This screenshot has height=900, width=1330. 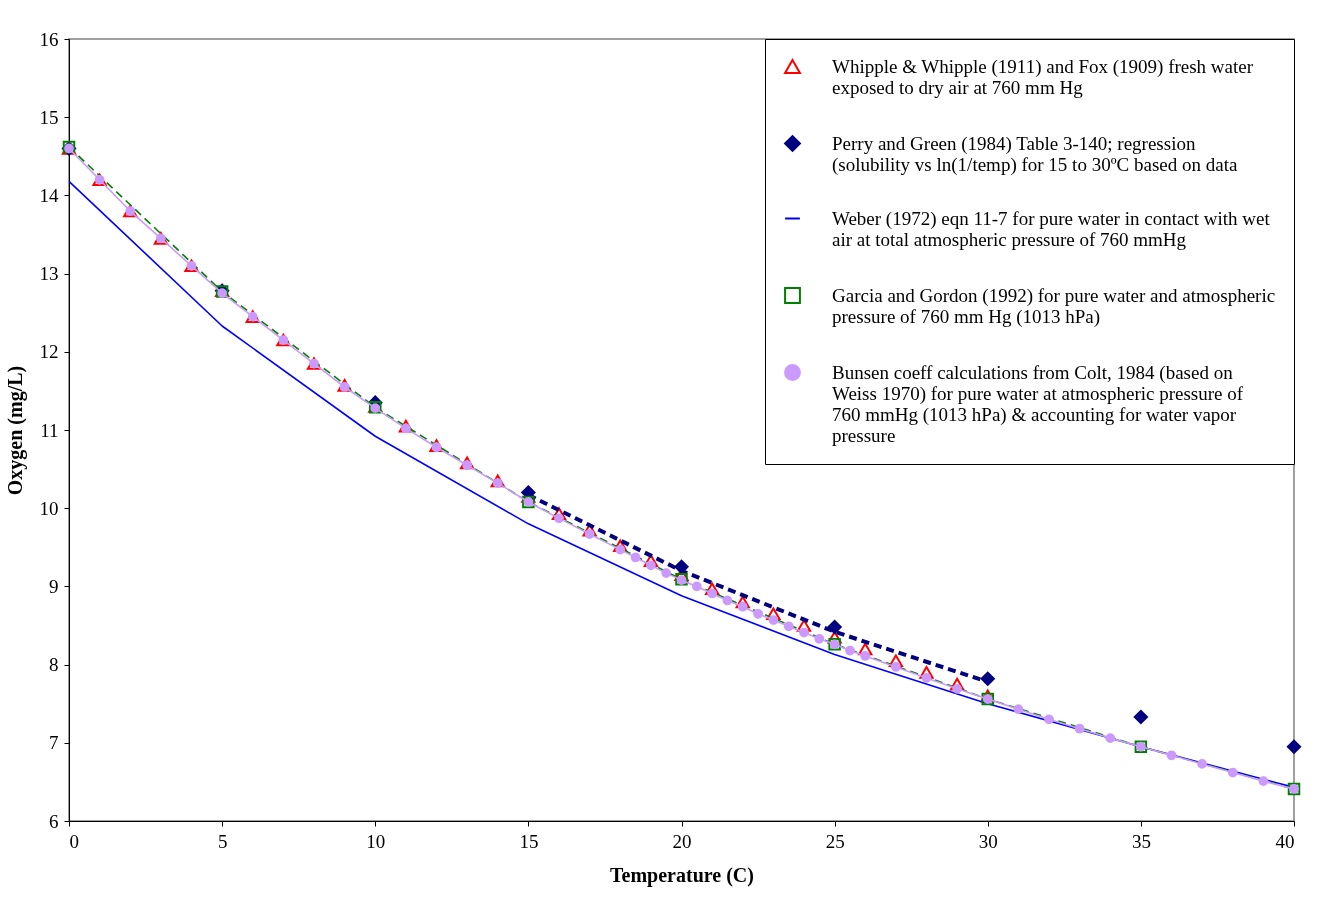 What do you see at coordinates (54, 665) in the screenshot?
I see `y-tick-label: 8` at bounding box center [54, 665].